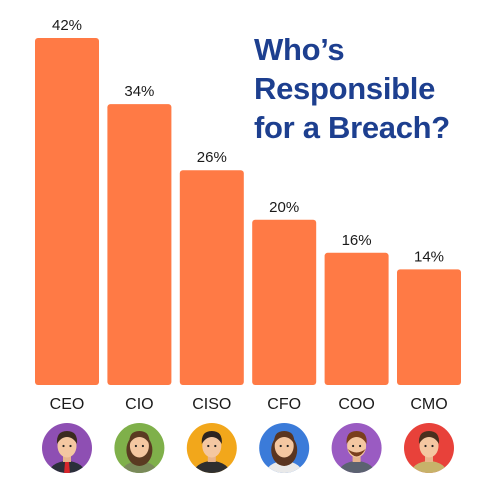 This screenshot has height=500, width=500. What do you see at coordinates (211, 277) in the screenshot?
I see `bar-ciso` at bounding box center [211, 277].